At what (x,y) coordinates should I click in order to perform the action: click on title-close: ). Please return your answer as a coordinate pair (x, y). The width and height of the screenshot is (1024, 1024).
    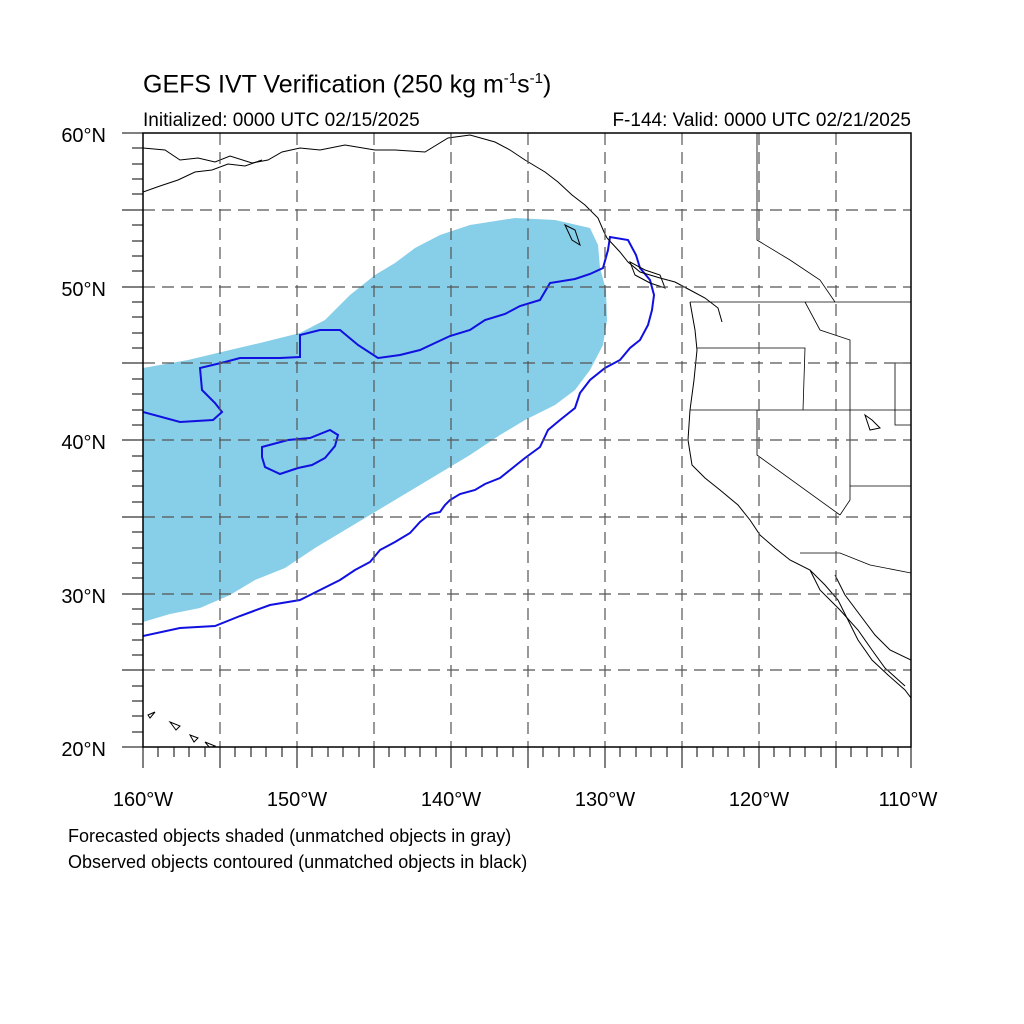
    Looking at the image, I should click on (547, 84).